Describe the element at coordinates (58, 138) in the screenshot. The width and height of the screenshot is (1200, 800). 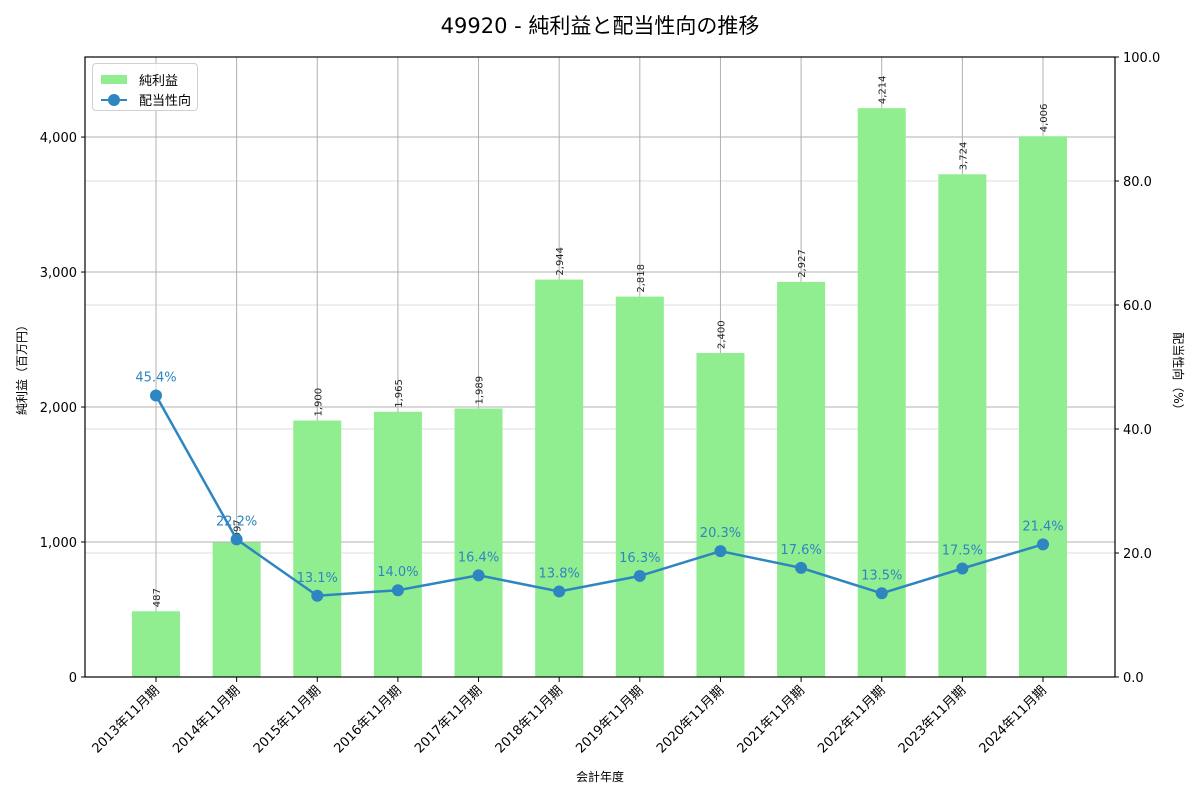
I see `y-left-tick-label: 4,000` at that location.